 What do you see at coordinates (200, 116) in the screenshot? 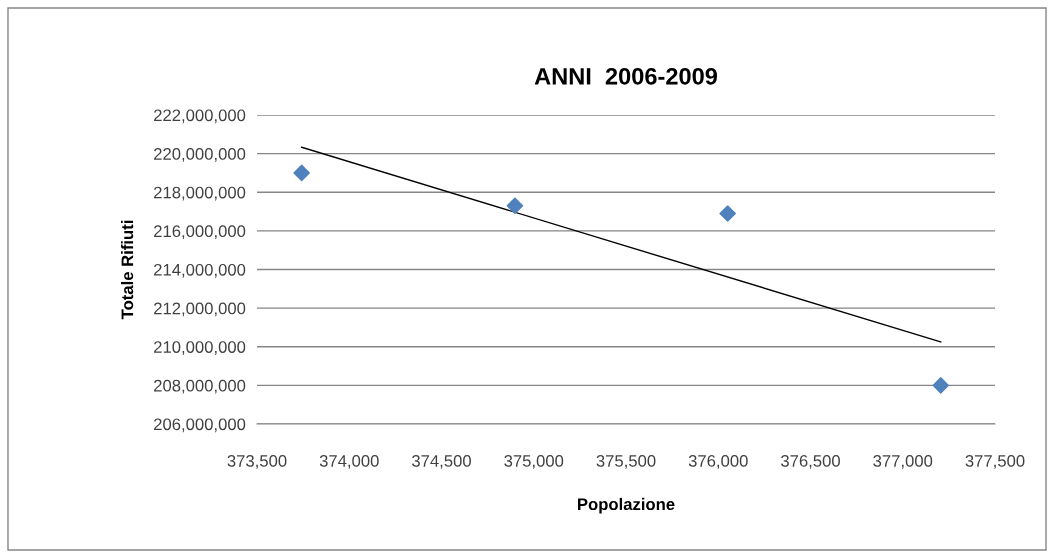
I see `y-tick-label: 222,000,000` at bounding box center [200, 116].